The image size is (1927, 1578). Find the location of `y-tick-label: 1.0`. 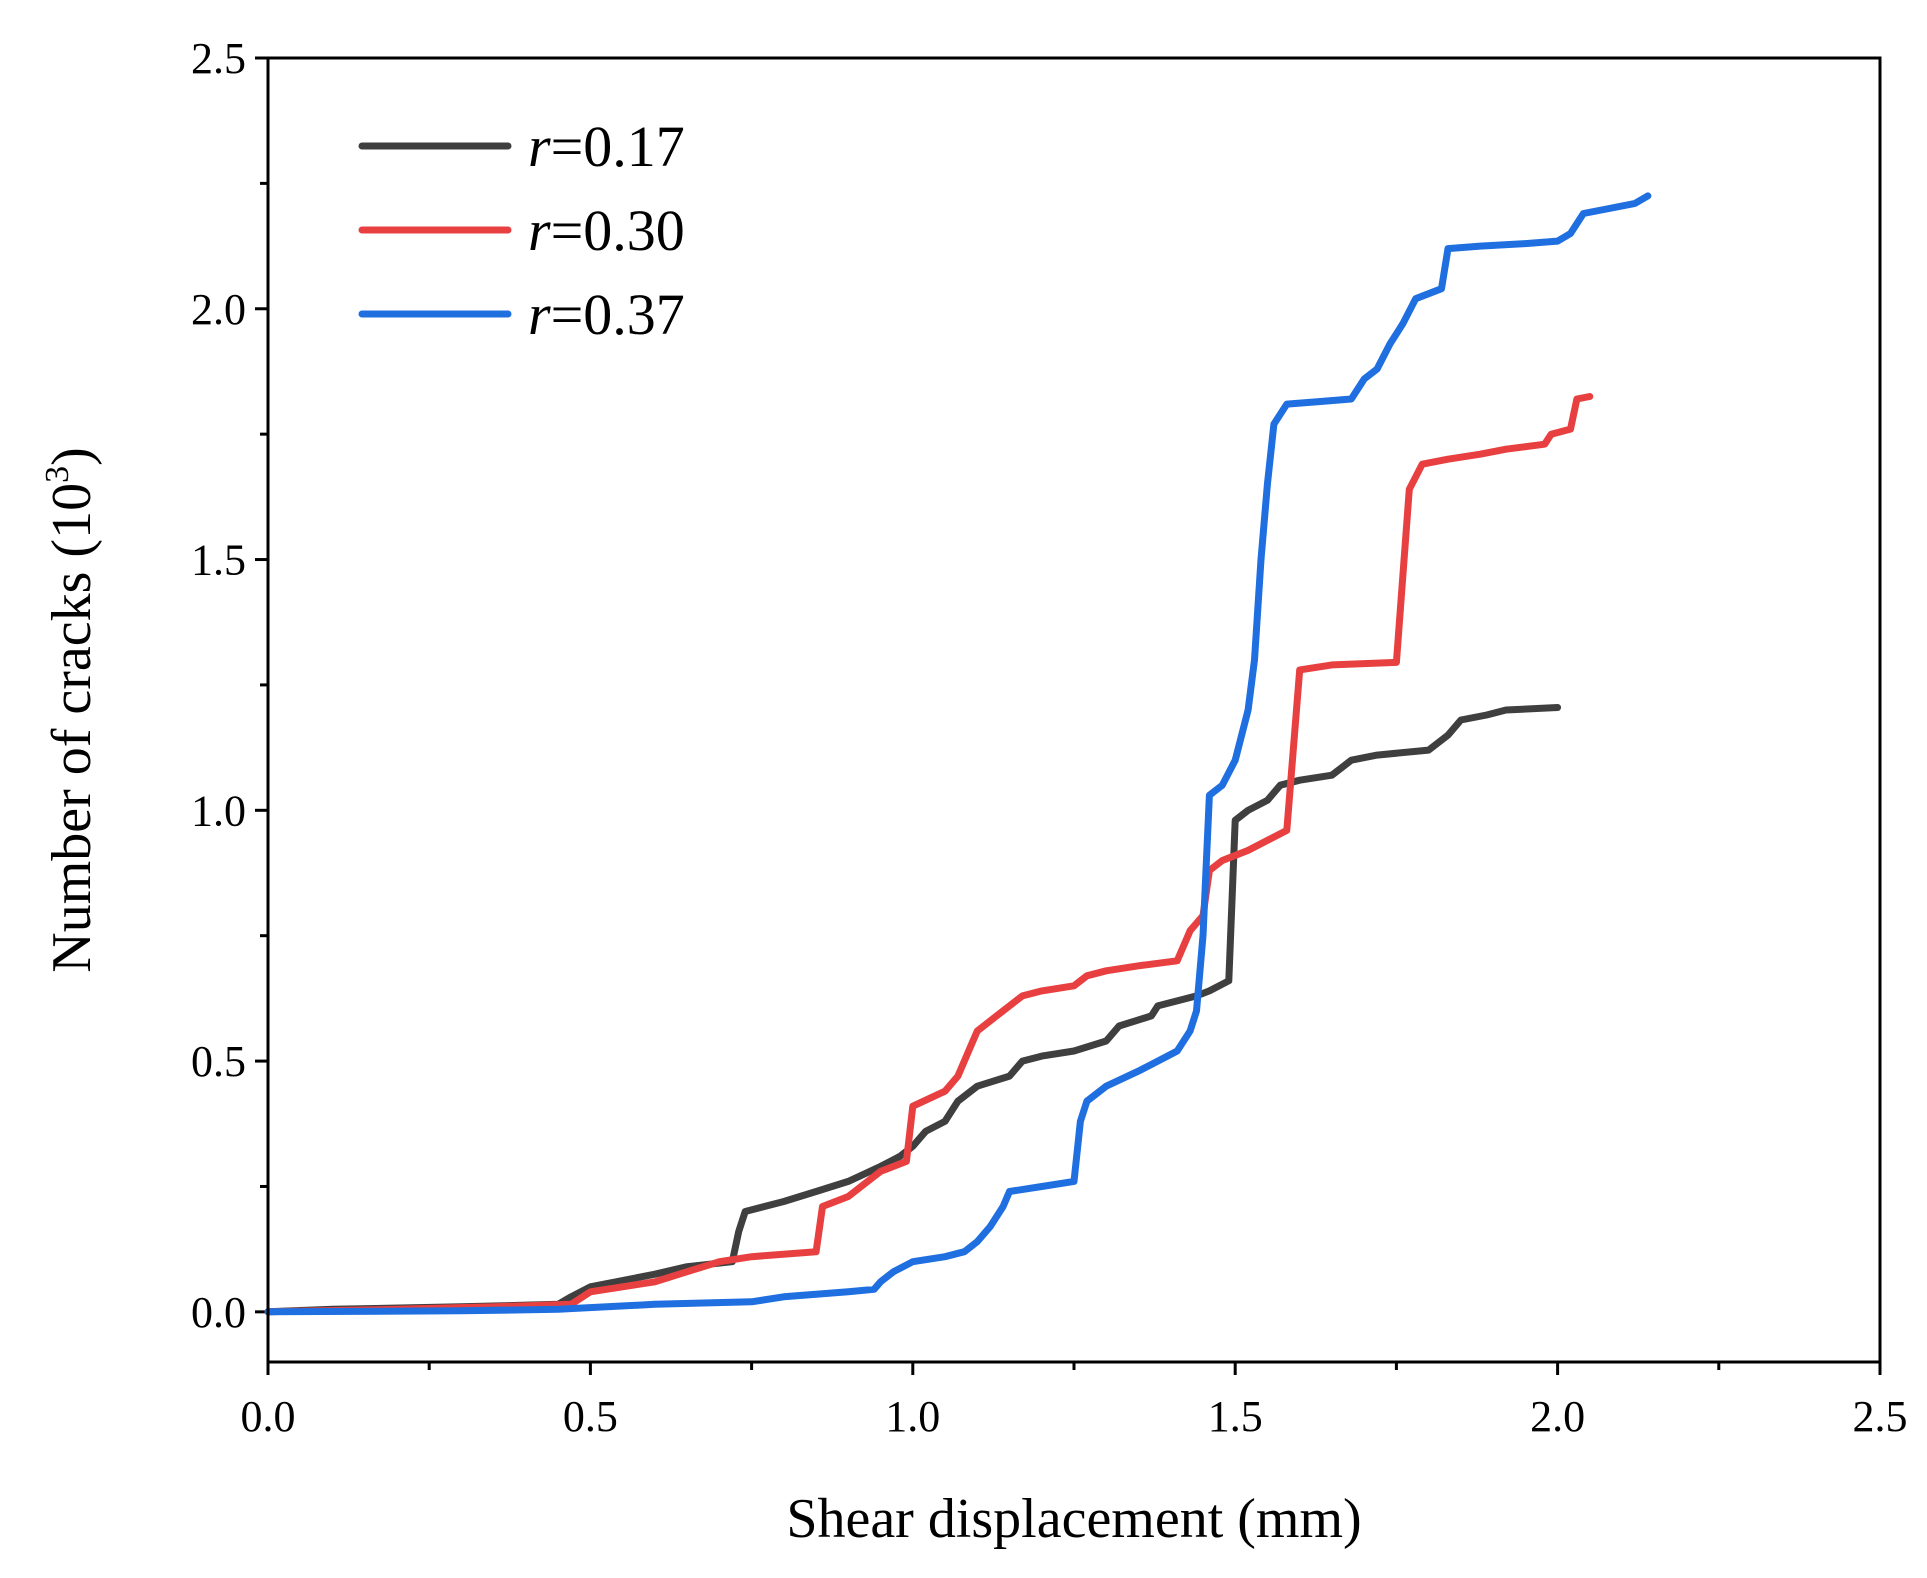

y-tick-label: 1.0 is located at coordinates (218, 810).